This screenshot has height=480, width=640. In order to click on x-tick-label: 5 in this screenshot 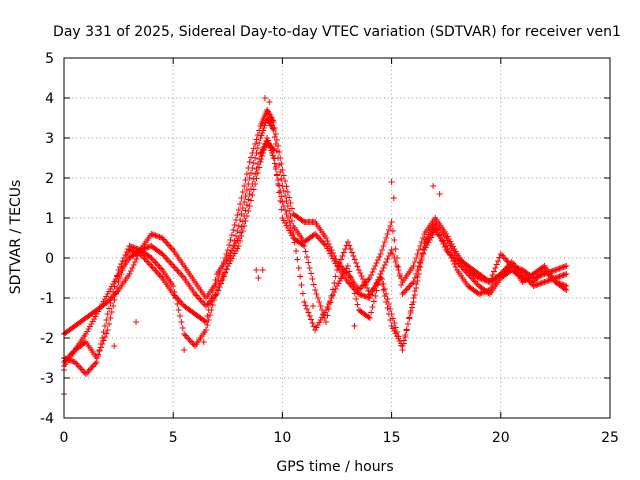, I will do `click(173, 438)`.